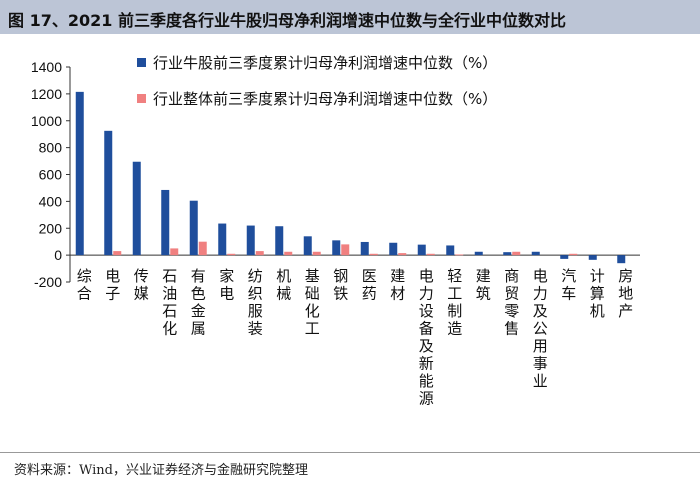 Image resolution: width=700 pixels, height=481 pixels. What do you see at coordinates (51, 148) in the screenshot?
I see `y-tick-label: 800` at bounding box center [51, 148].